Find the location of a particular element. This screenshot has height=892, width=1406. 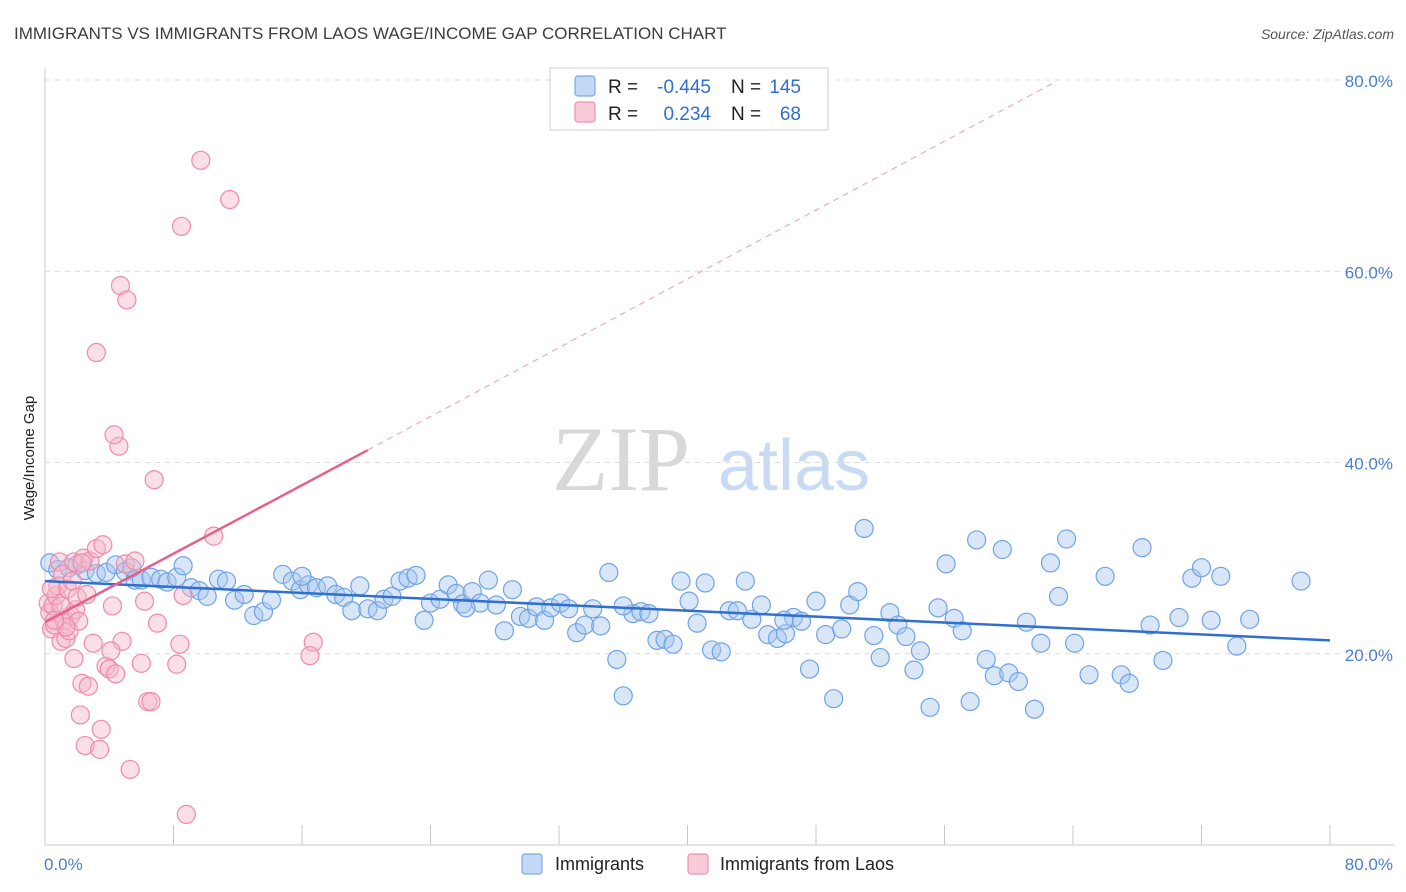

chart-source: Source: ZipAtlas.com is located at coordinates (1327, 34).